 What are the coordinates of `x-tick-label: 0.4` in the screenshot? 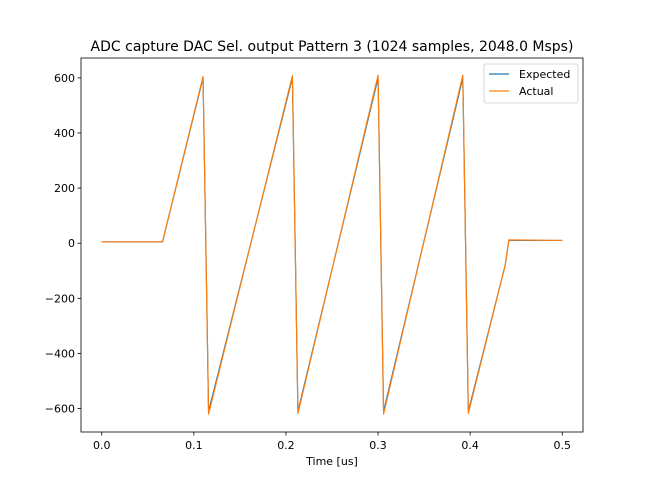 It's located at (470, 445).